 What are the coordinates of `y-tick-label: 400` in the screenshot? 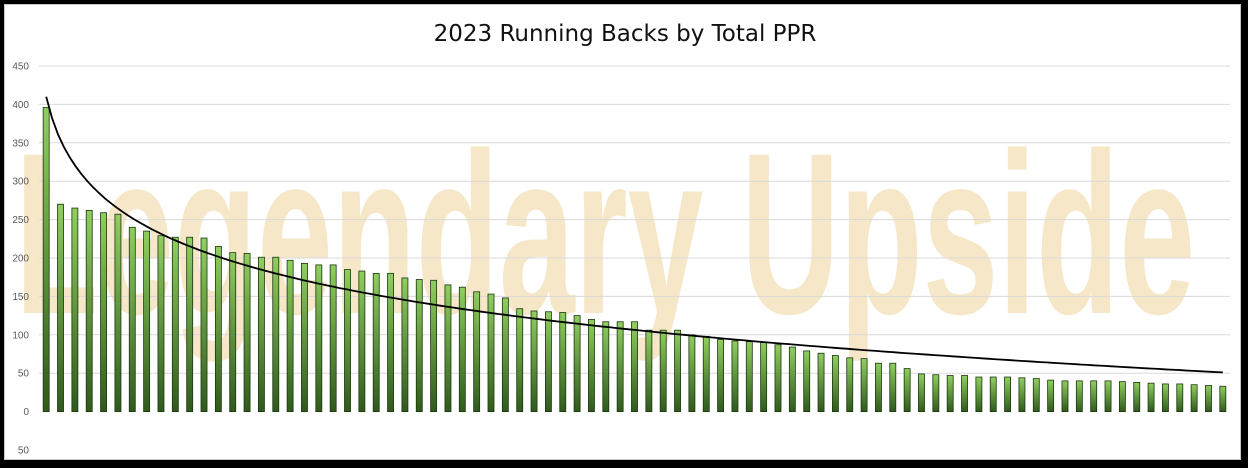 It's located at (20, 105).